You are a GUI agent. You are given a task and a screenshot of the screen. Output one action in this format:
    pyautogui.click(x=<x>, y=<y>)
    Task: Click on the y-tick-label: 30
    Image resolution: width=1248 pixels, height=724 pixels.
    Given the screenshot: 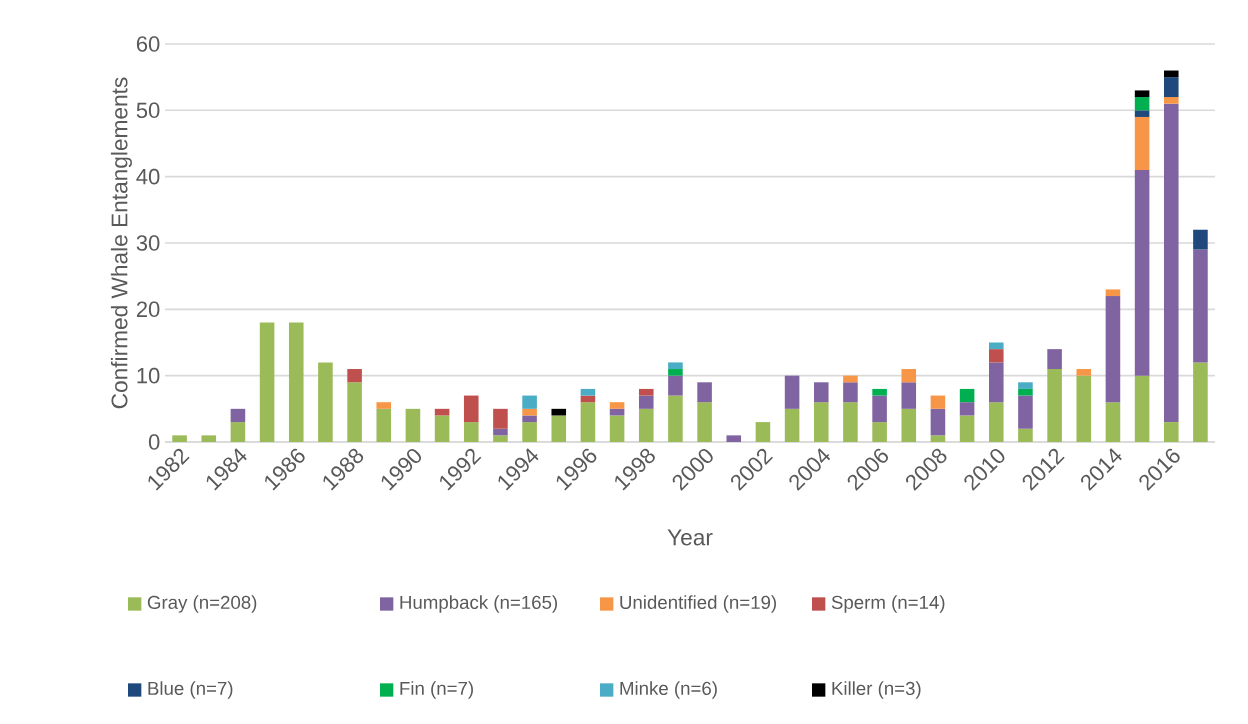 What is the action you would take?
    pyautogui.click(x=148, y=243)
    